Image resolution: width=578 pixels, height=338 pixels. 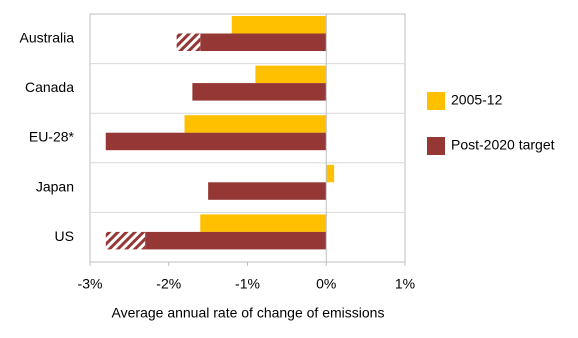 What do you see at coordinates (405, 284) in the screenshot?
I see `x-tick-label: 1%` at bounding box center [405, 284].